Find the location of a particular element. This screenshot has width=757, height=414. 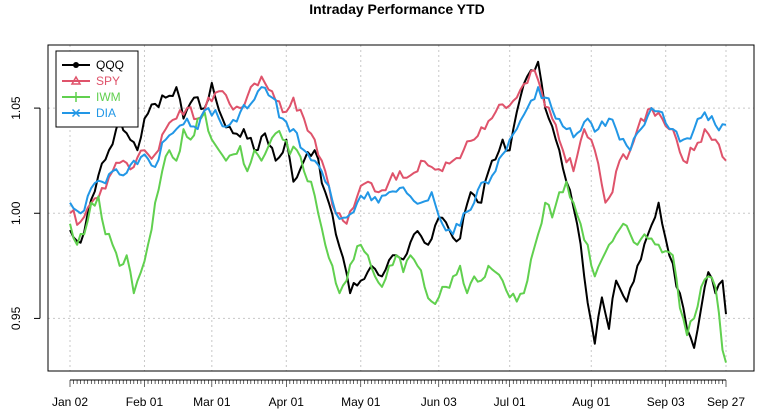

chart-title: Intraday Performance YTD is located at coordinates (397, 9).